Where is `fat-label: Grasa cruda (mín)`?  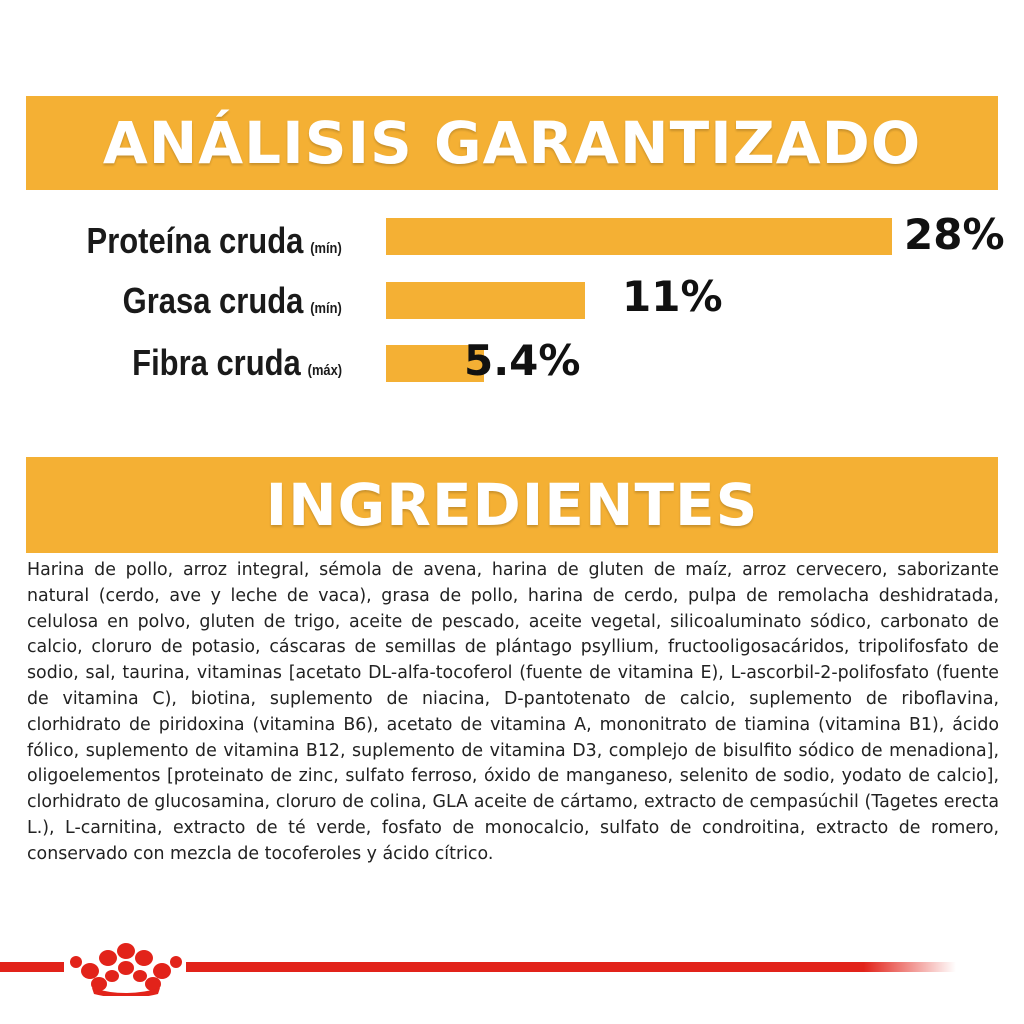 fat-label: Grasa cruda (mín) is located at coordinates (232, 301).